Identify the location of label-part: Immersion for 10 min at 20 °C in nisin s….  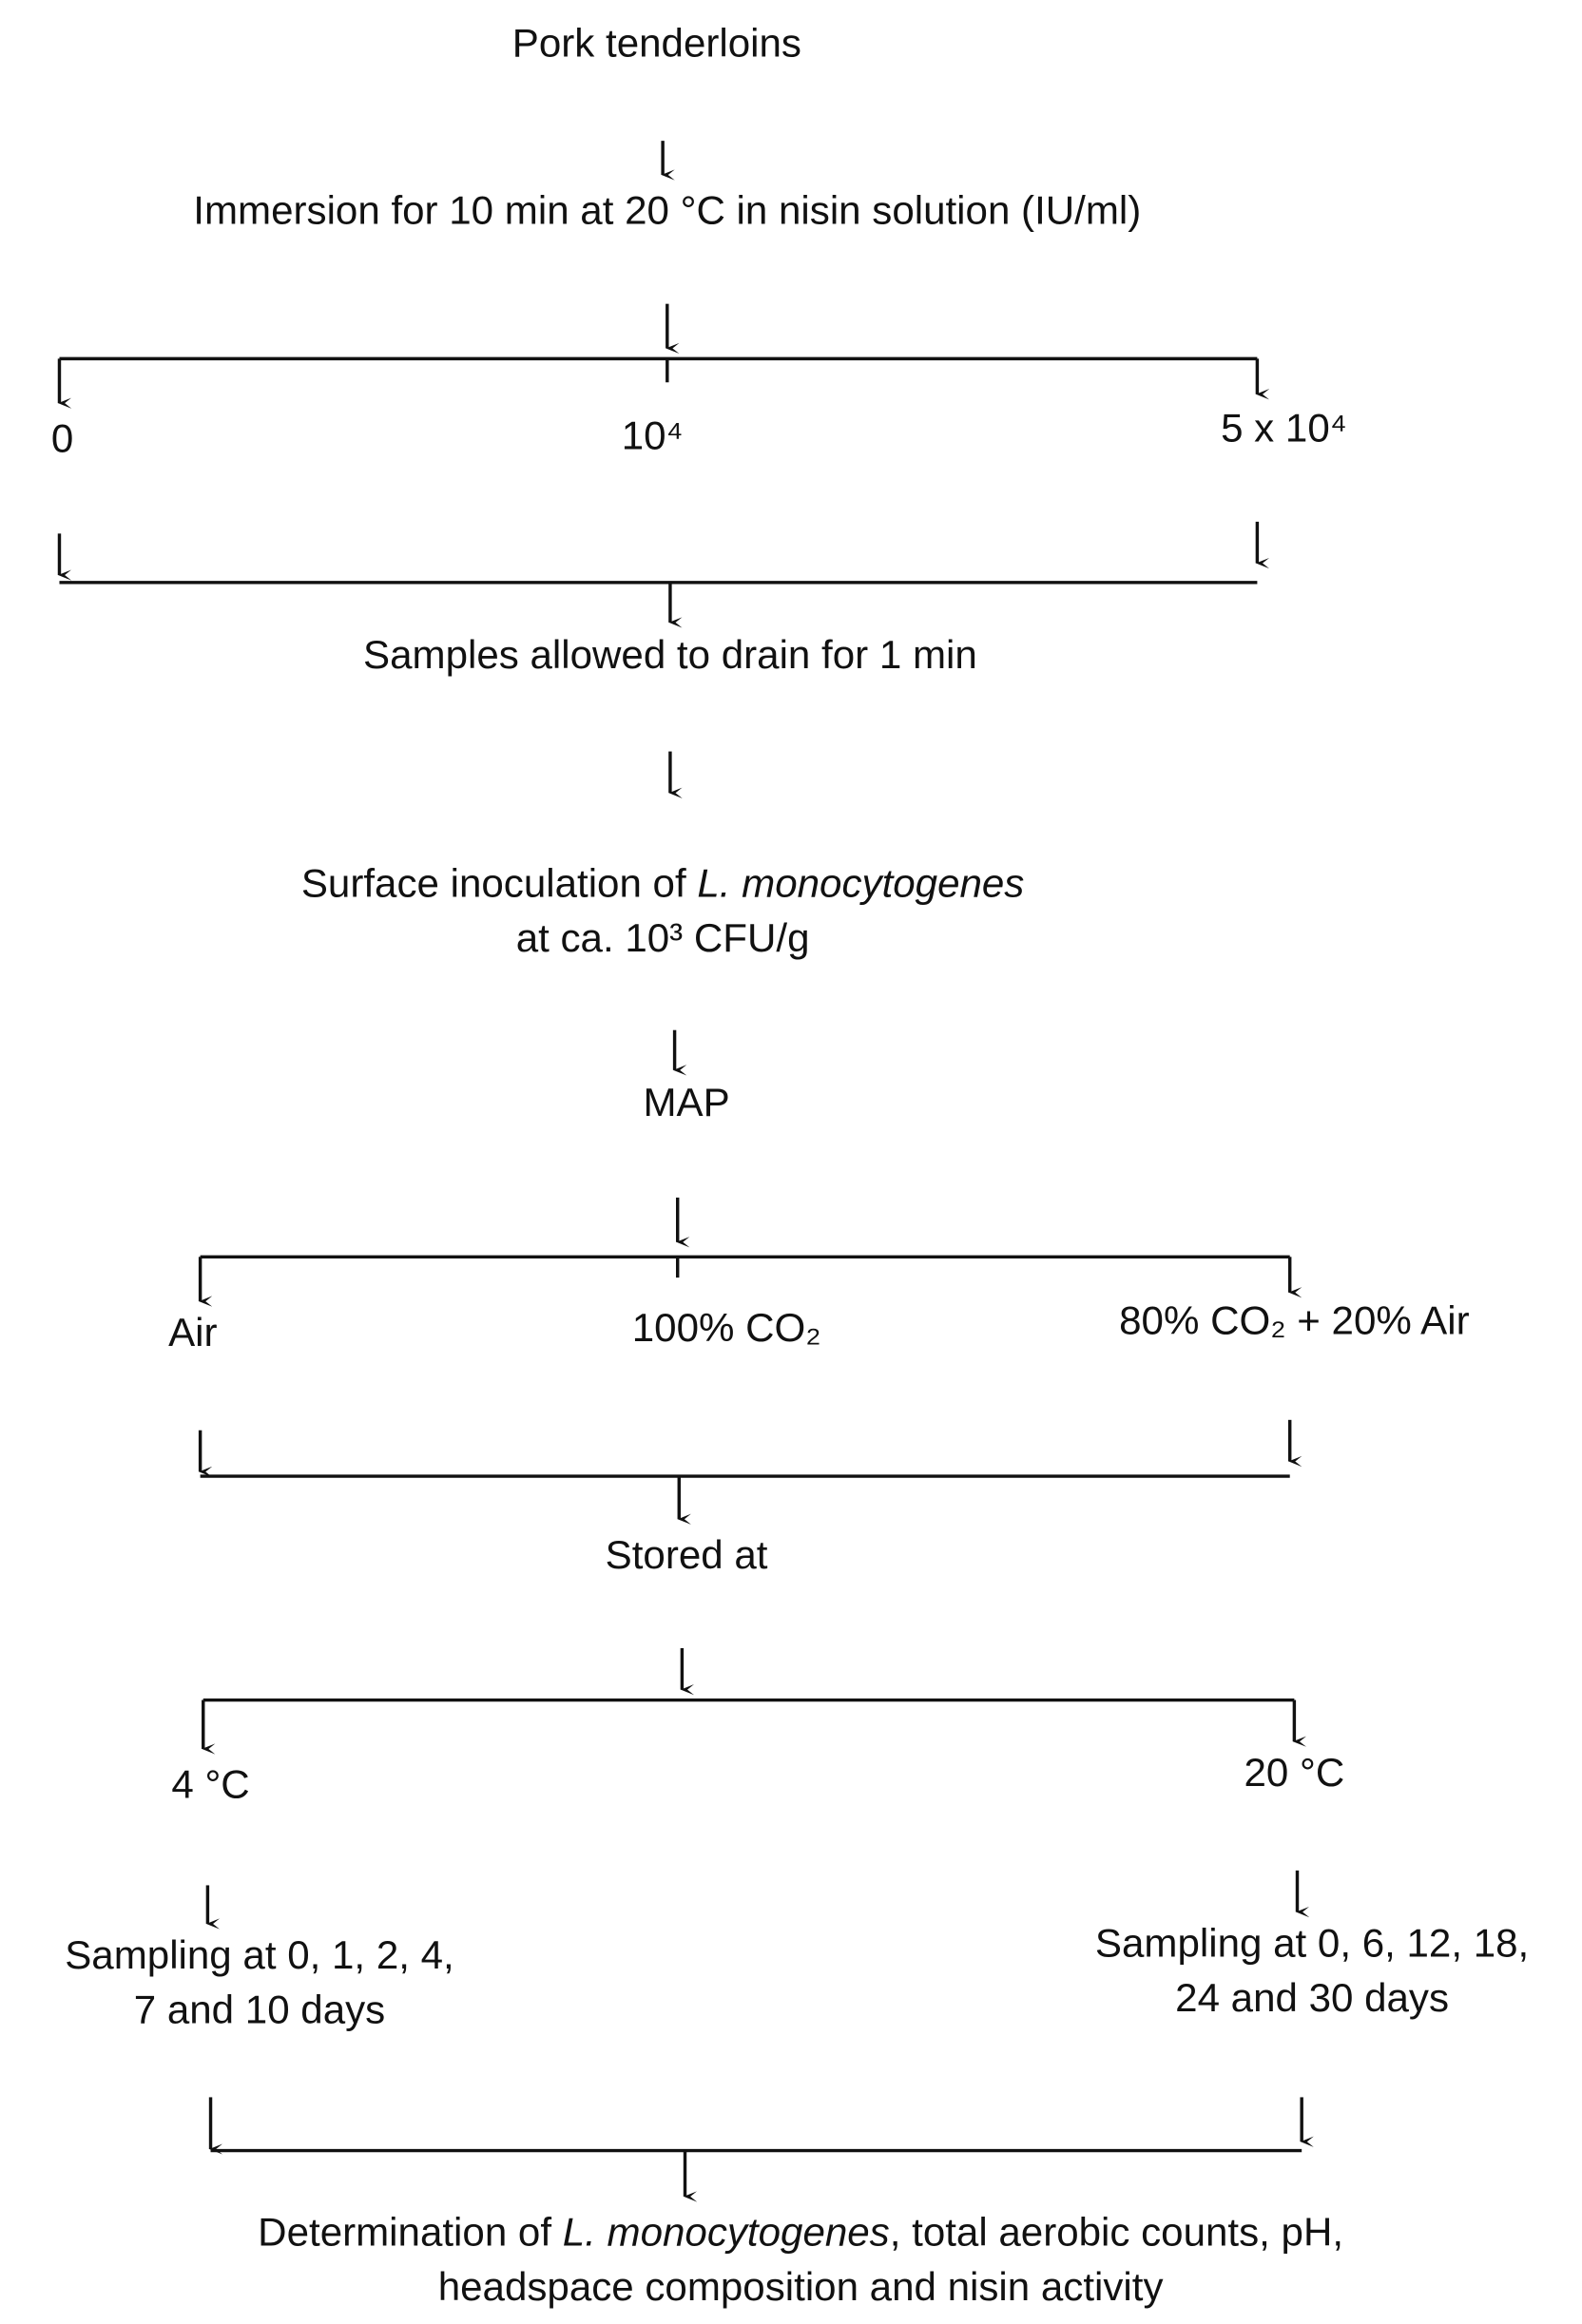
(667, 209).